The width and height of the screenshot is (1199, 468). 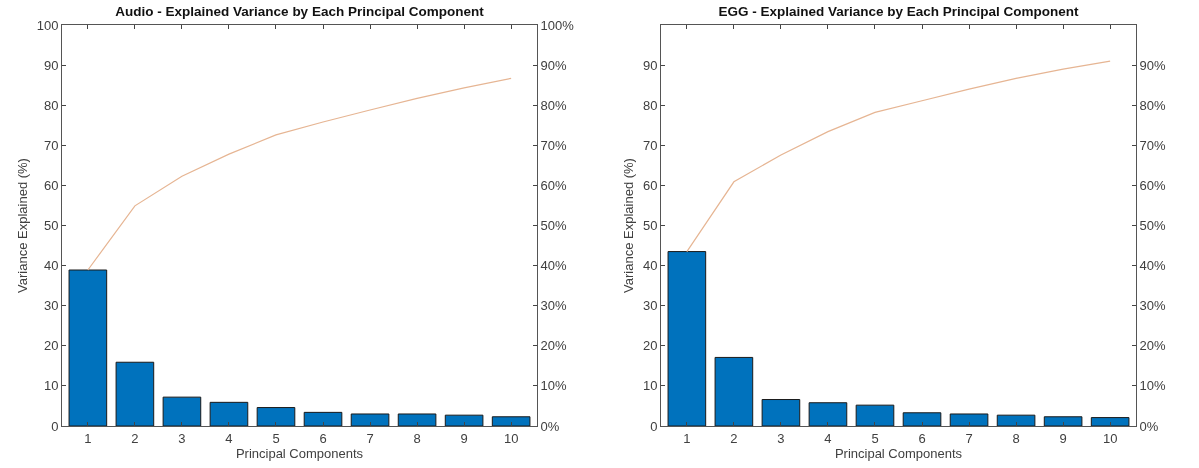 I want to click on y-tick-label: 100, so click(x=47, y=25).